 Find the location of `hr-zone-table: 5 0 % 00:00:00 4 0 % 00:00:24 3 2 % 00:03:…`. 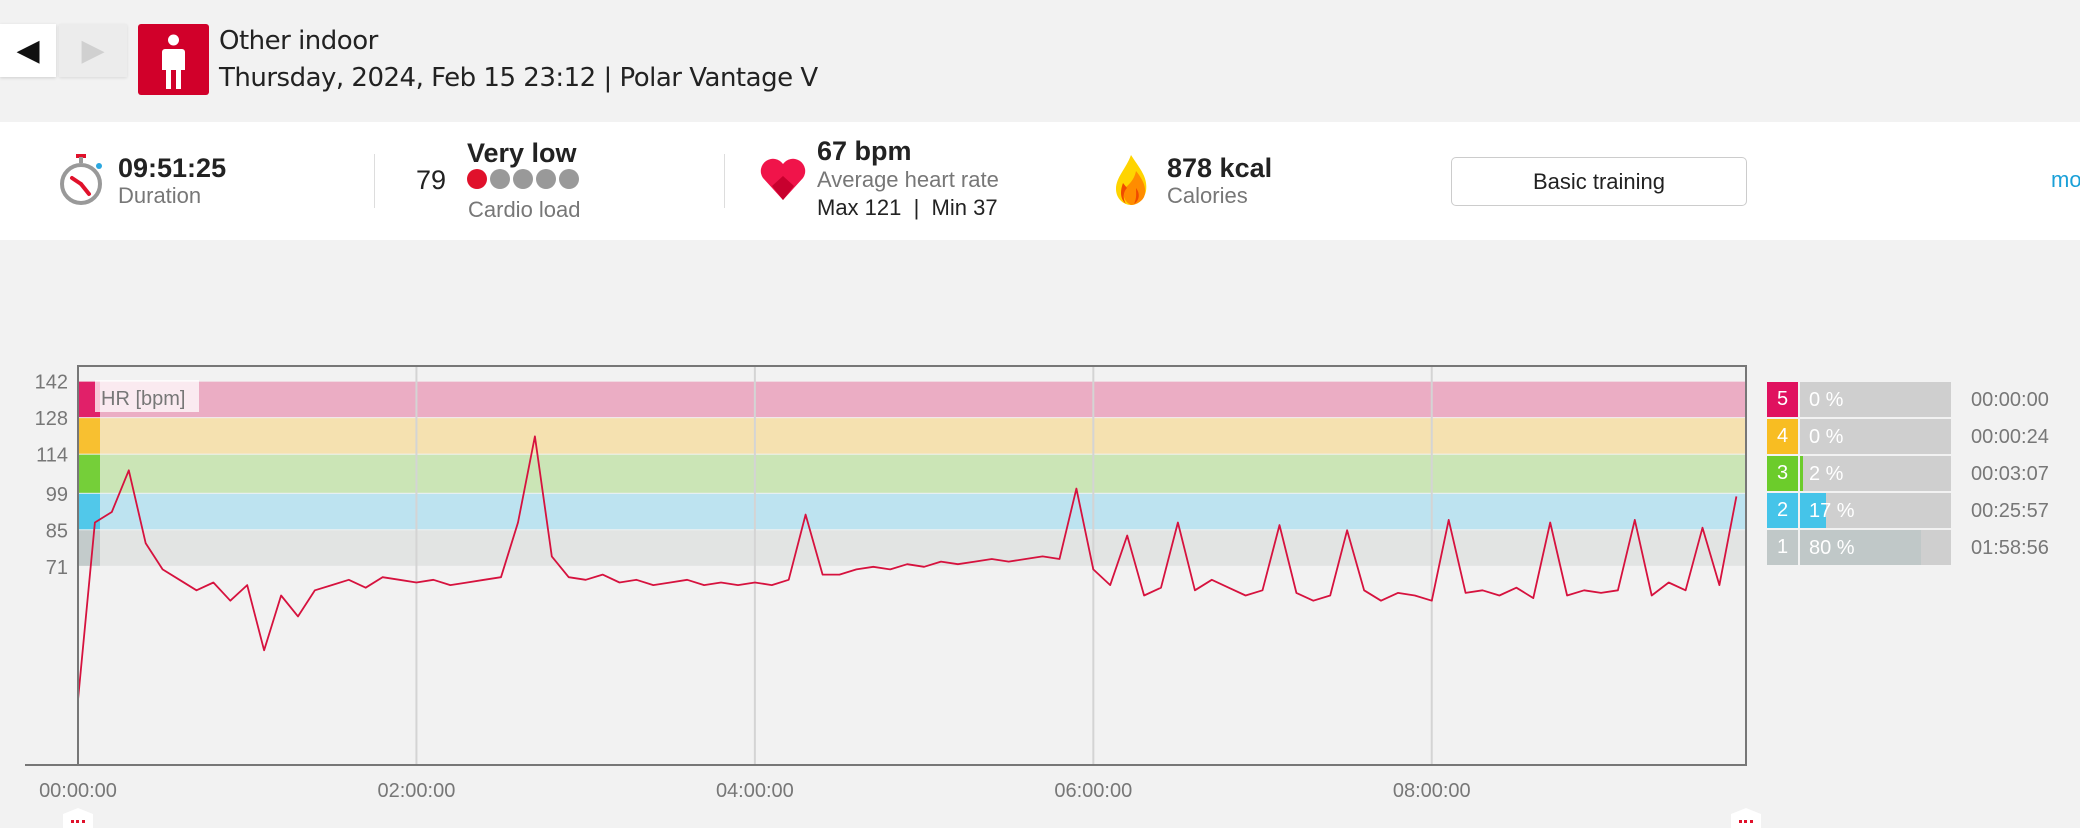

hr-zone-table: 5 0 % 00:00:00 4 0 % 00:00:24 3 2 % 00:03:… is located at coordinates (1908, 474).